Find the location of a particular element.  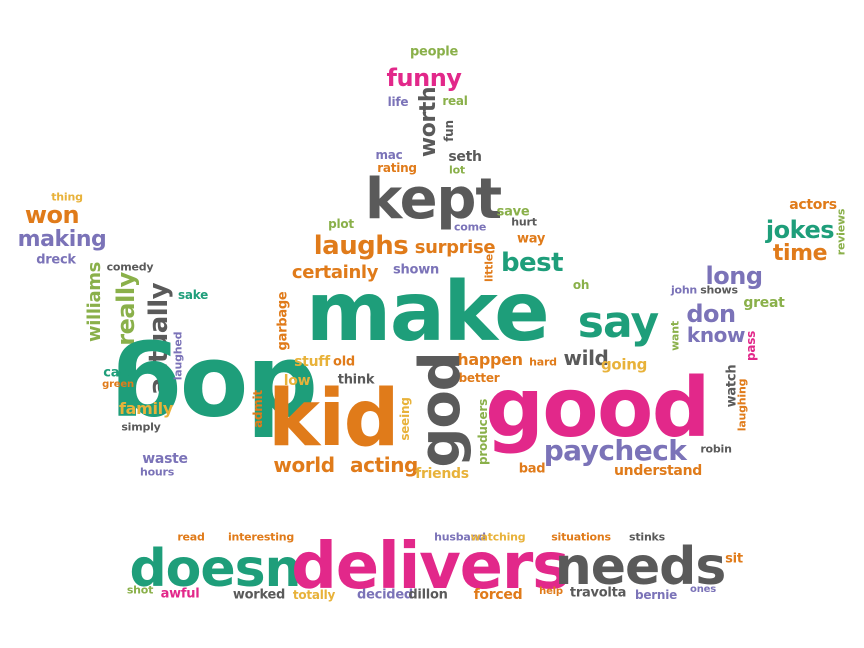

word-awful: awful is located at coordinates (180, 594).